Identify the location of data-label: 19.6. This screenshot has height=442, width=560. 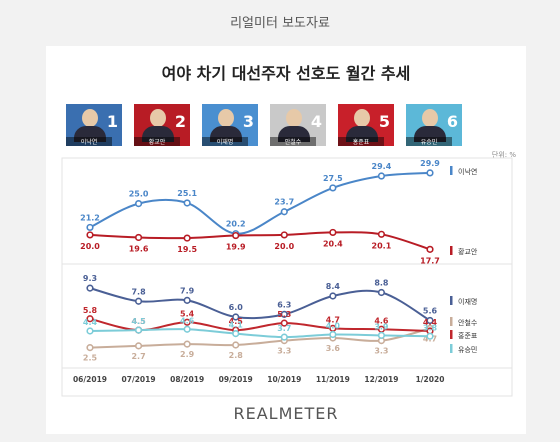
(139, 248).